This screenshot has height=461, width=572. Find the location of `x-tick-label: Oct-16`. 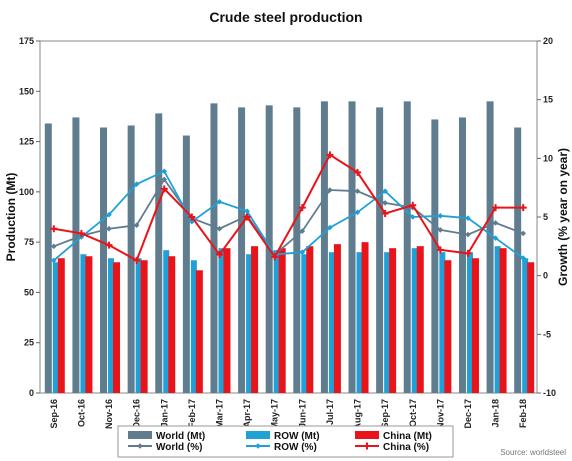

x-tick-label: Oct-16 is located at coordinates (81, 413).